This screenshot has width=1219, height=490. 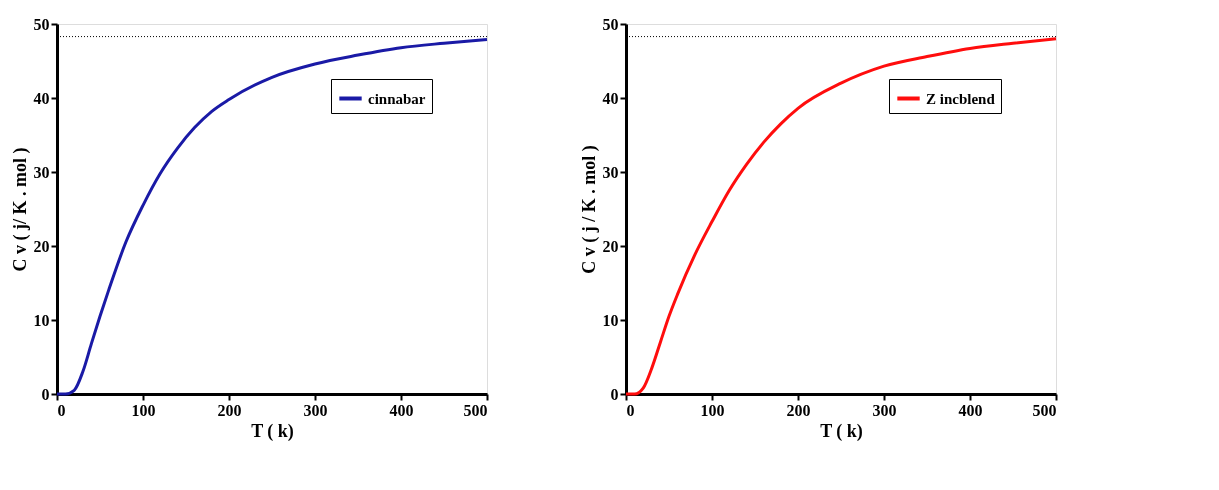 What do you see at coordinates (961, 98) in the screenshot?
I see `legend-label: Z incblend` at bounding box center [961, 98].